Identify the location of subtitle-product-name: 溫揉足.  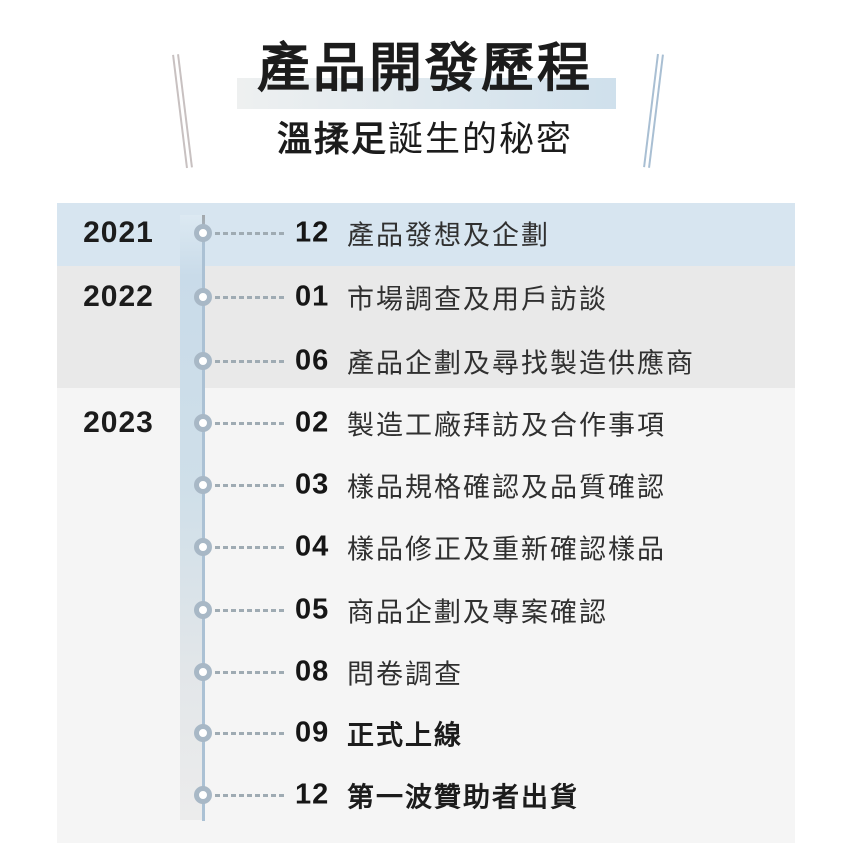
(332, 139).